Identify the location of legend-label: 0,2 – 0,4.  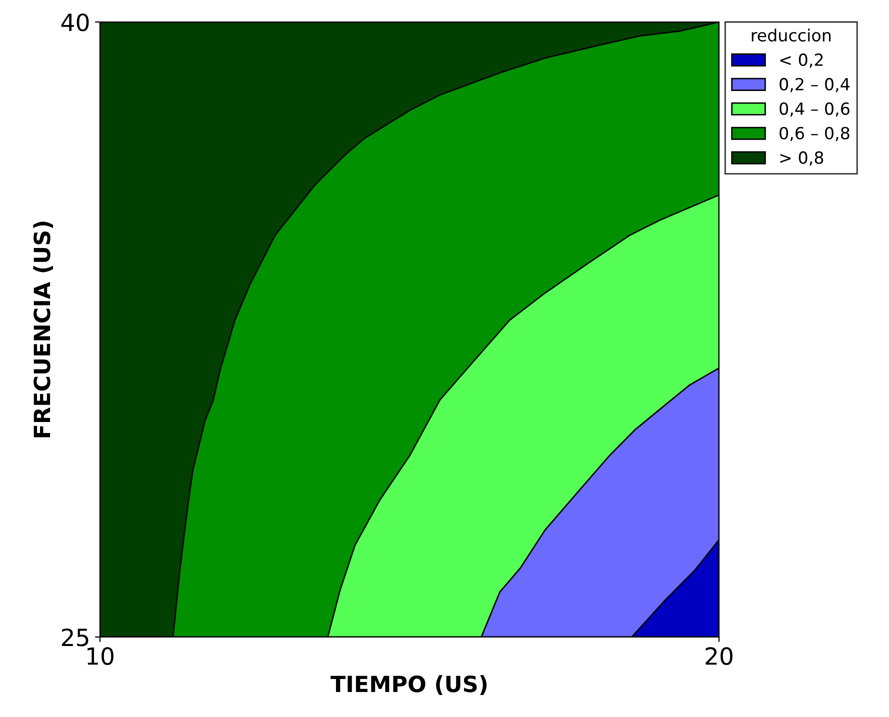
(815, 85).